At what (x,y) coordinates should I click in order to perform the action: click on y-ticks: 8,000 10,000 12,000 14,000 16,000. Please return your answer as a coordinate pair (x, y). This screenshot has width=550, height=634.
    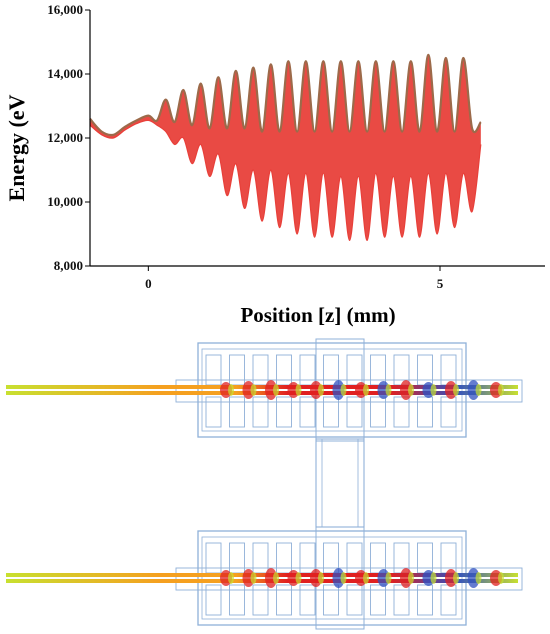
    Looking at the image, I should click on (68, 137).